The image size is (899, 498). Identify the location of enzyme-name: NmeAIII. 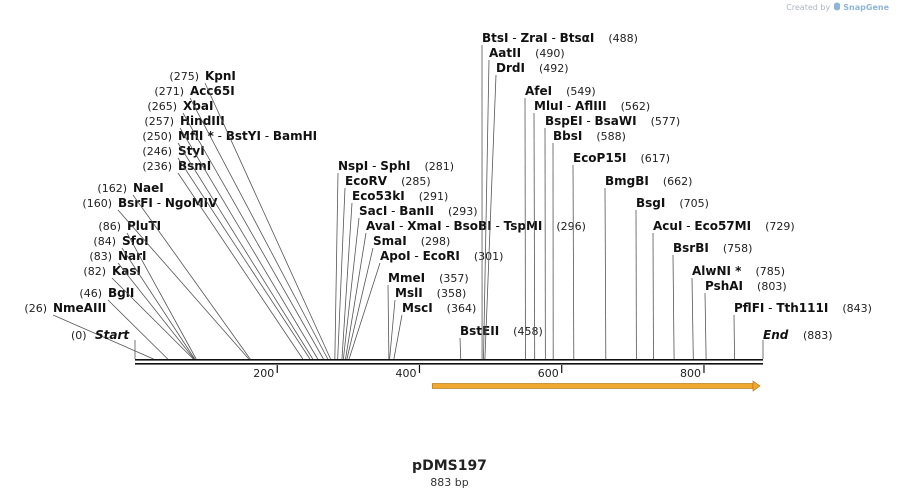
(79, 308).